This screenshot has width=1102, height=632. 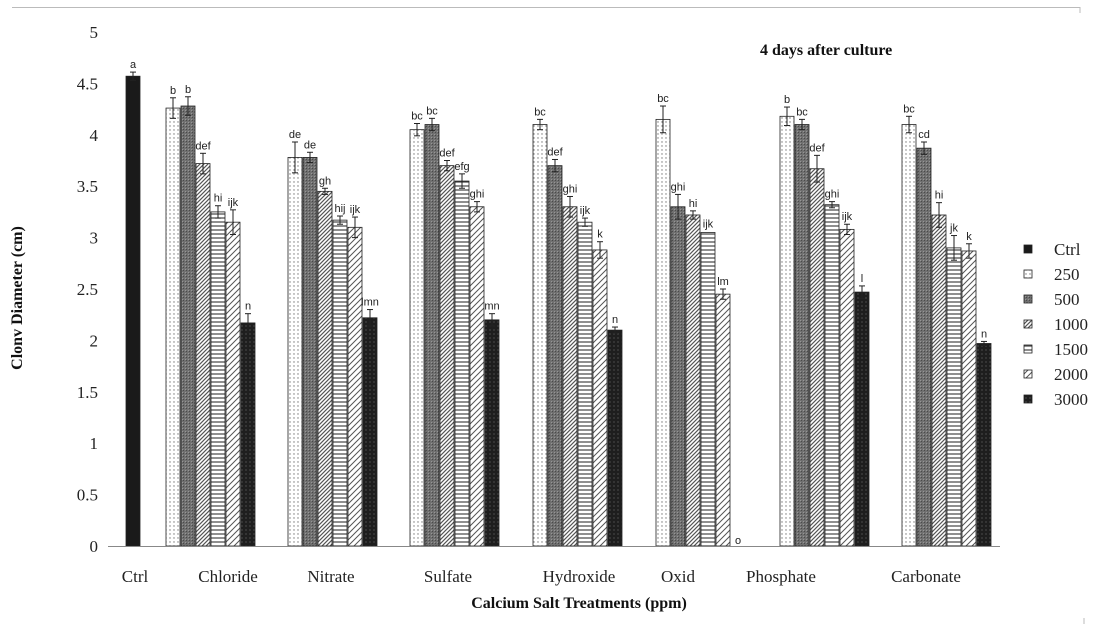 I want to click on significance-label: de, so click(x=295, y=135).